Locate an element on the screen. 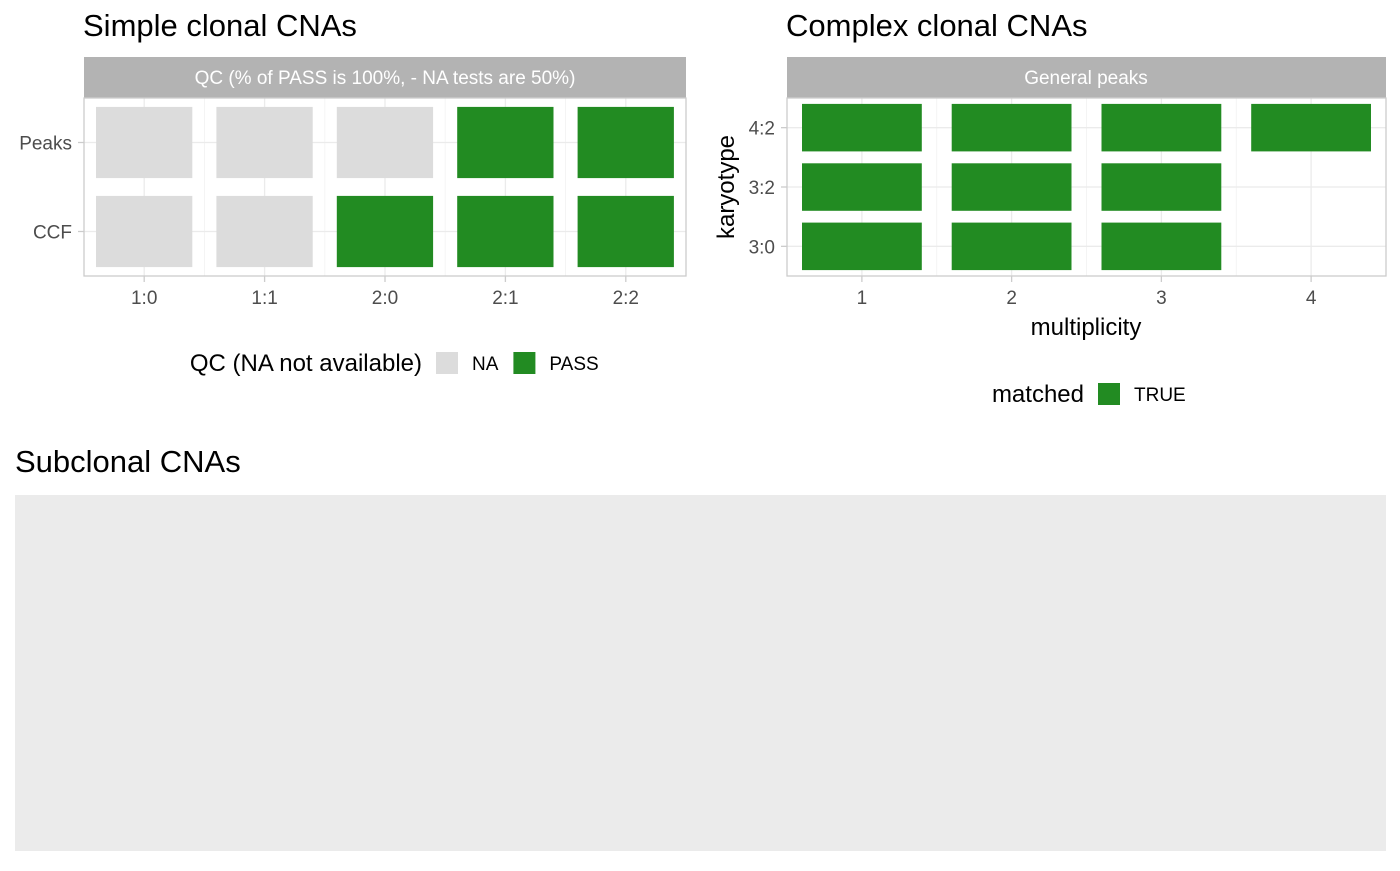  complex-heatmap-cells is located at coordinates (1086, 187).